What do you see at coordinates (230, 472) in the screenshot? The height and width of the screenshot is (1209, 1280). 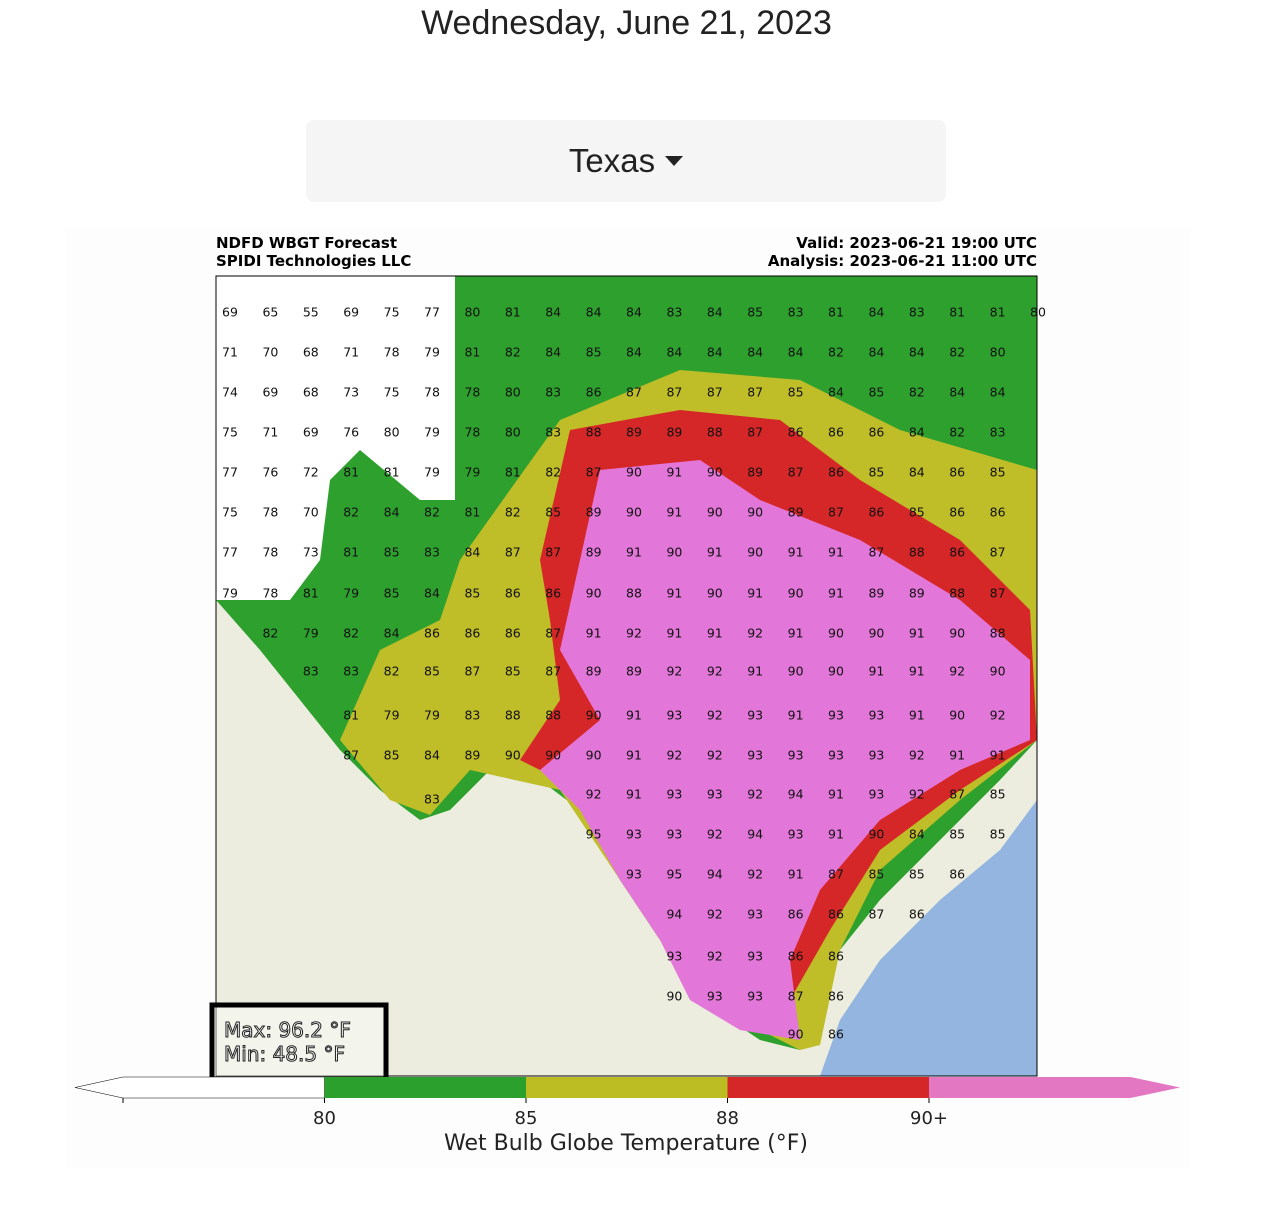 I see `station-value: 77` at bounding box center [230, 472].